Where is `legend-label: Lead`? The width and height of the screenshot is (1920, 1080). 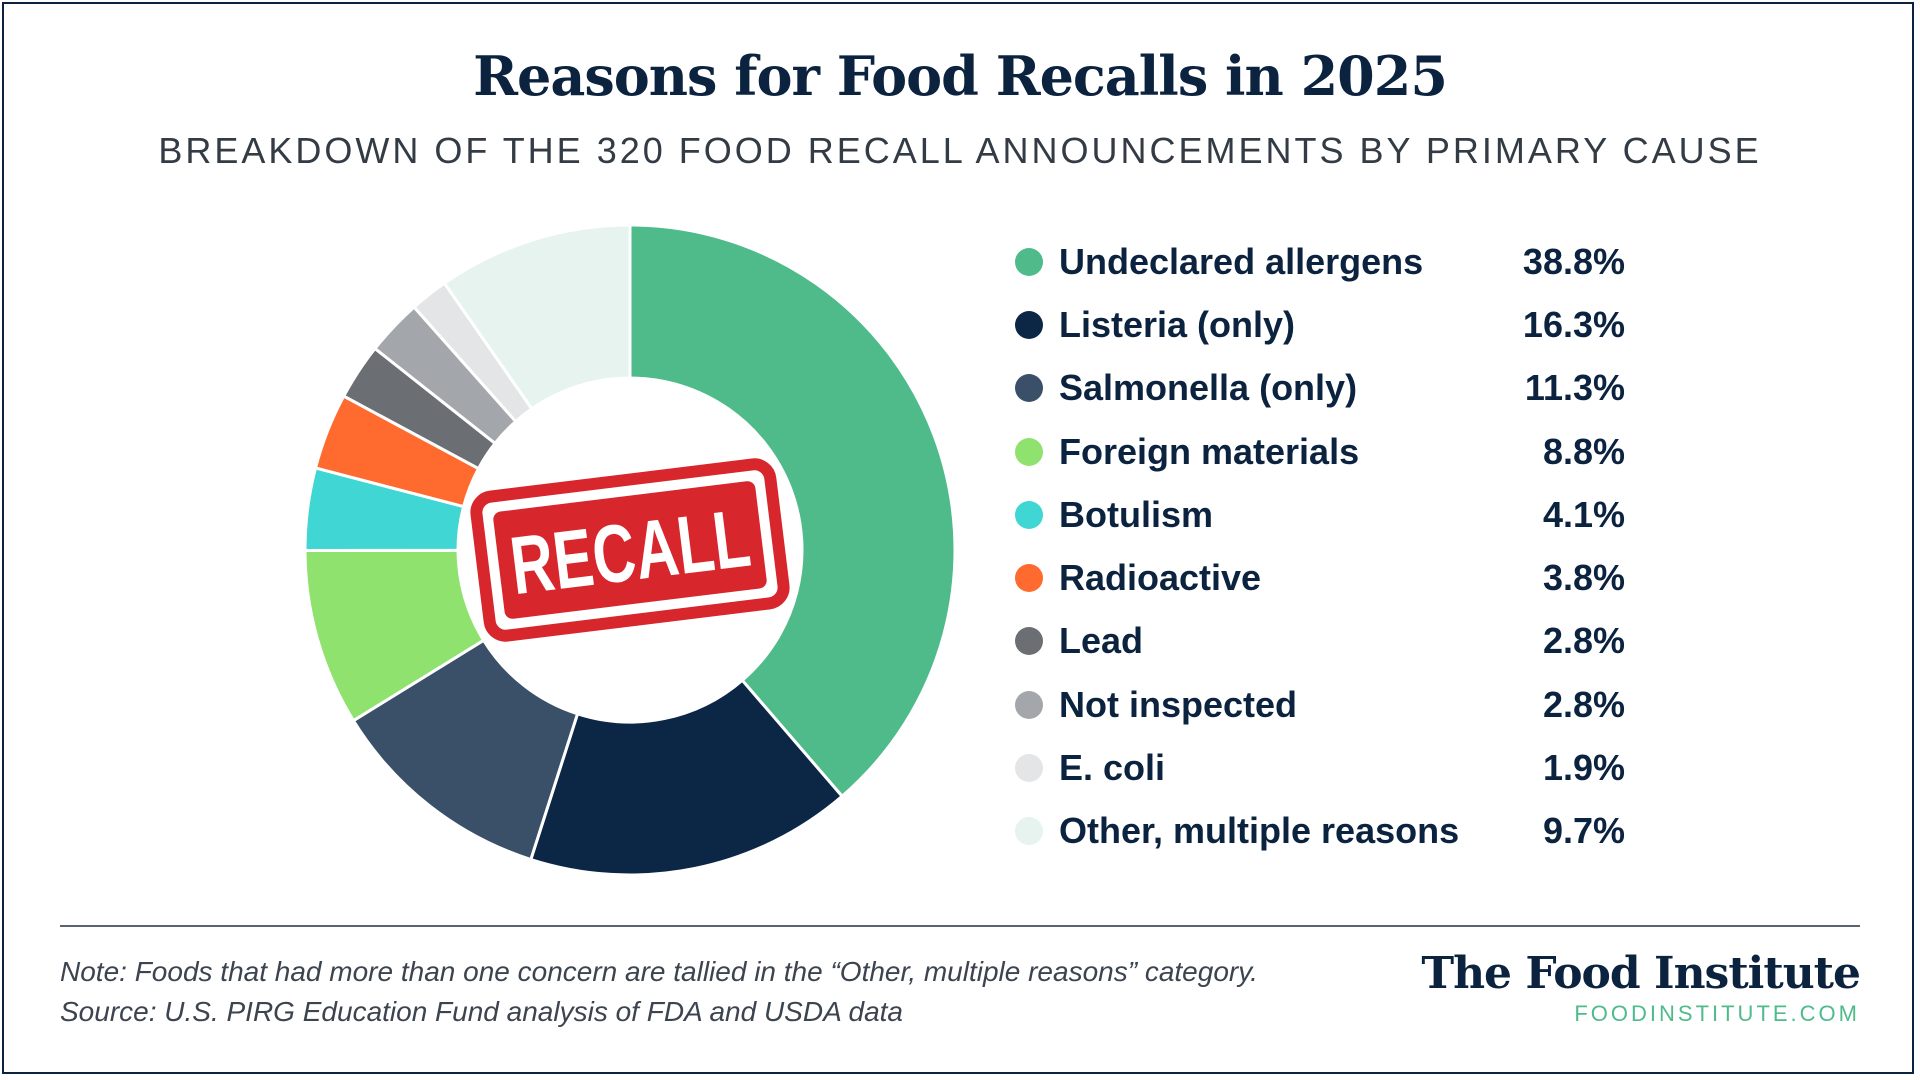
legend-label: Lead is located at coordinates (1101, 641).